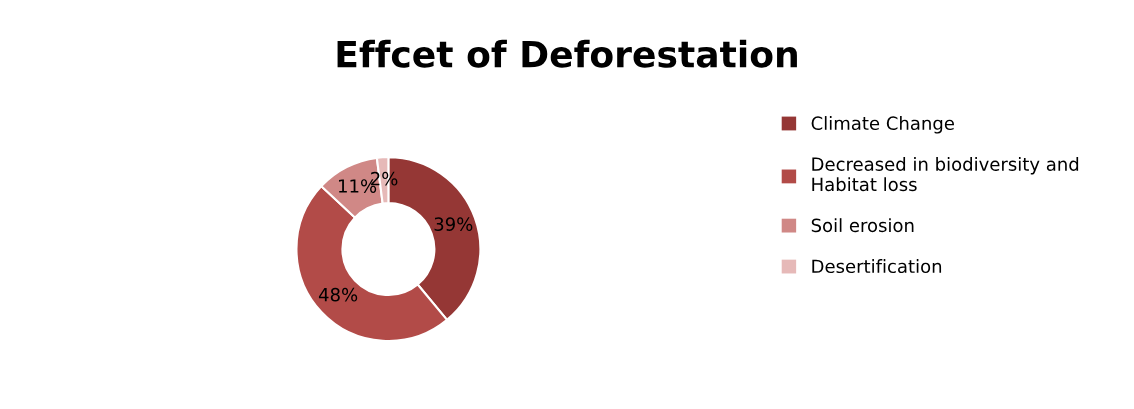 The image size is (1134, 409). I want to click on chart-title: Effcet of Deforestation, so click(567, 53).